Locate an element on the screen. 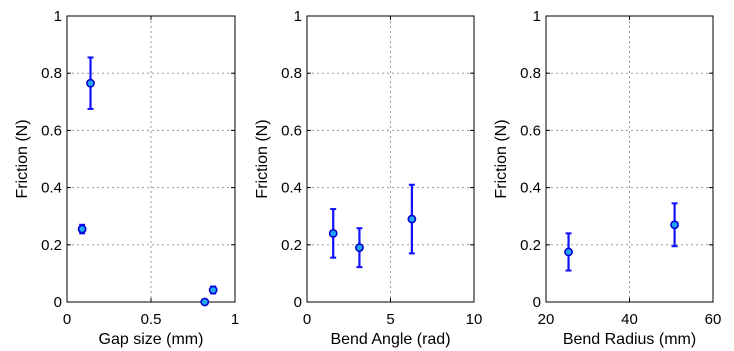  x-tick-label: 0.5 is located at coordinates (151, 319).